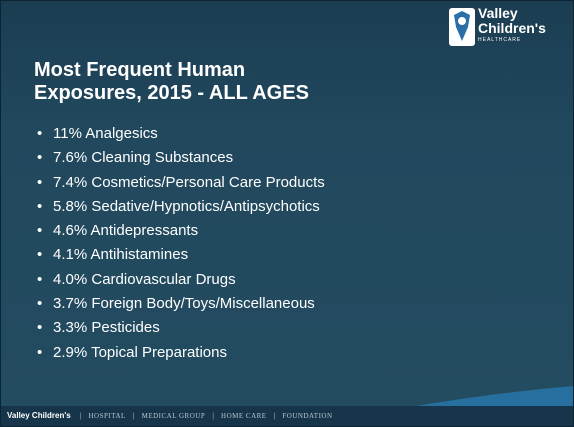 The height and width of the screenshot is (427, 574). Describe the element at coordinates (244, 416) in the screenshot. I see `footer-link: HOME CARE` at that location.